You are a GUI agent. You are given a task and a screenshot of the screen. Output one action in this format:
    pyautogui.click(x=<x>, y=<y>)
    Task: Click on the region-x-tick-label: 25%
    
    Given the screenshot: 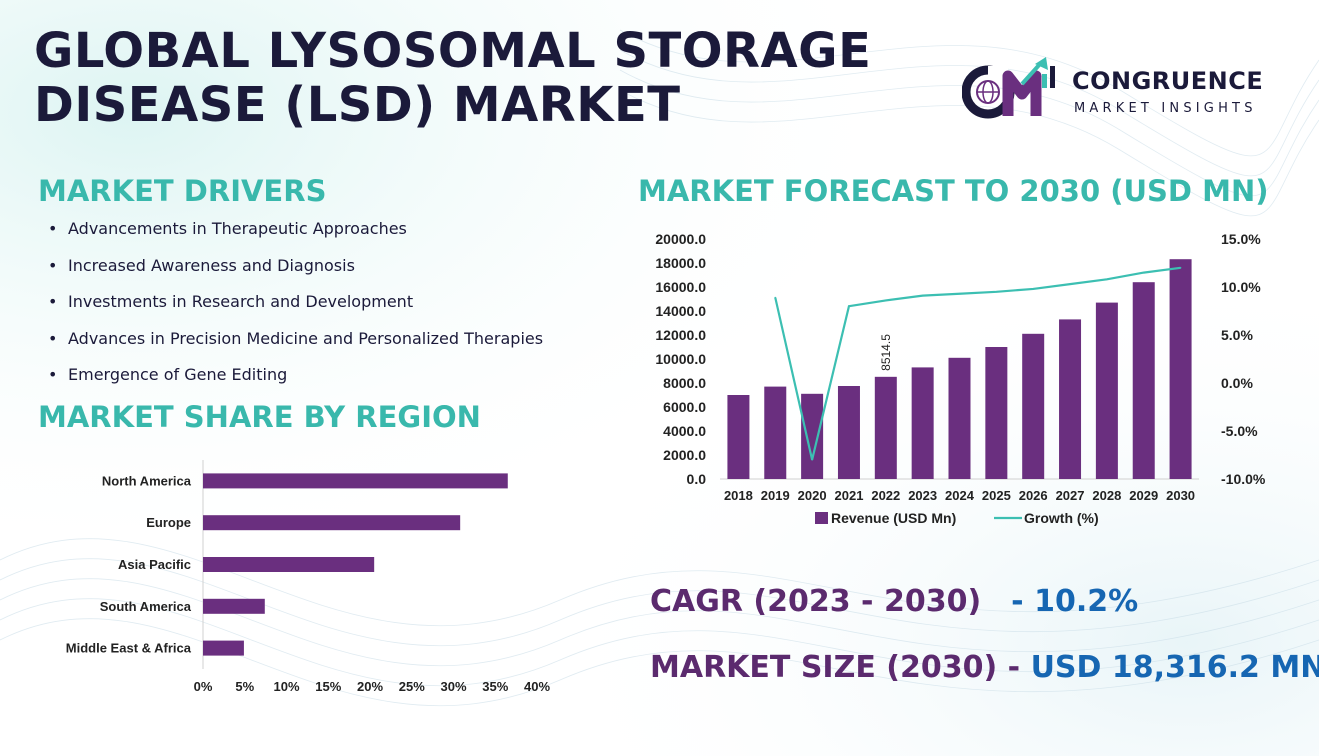 What is the action you would take?
    pyautogui.click(x=412, y=686)
    